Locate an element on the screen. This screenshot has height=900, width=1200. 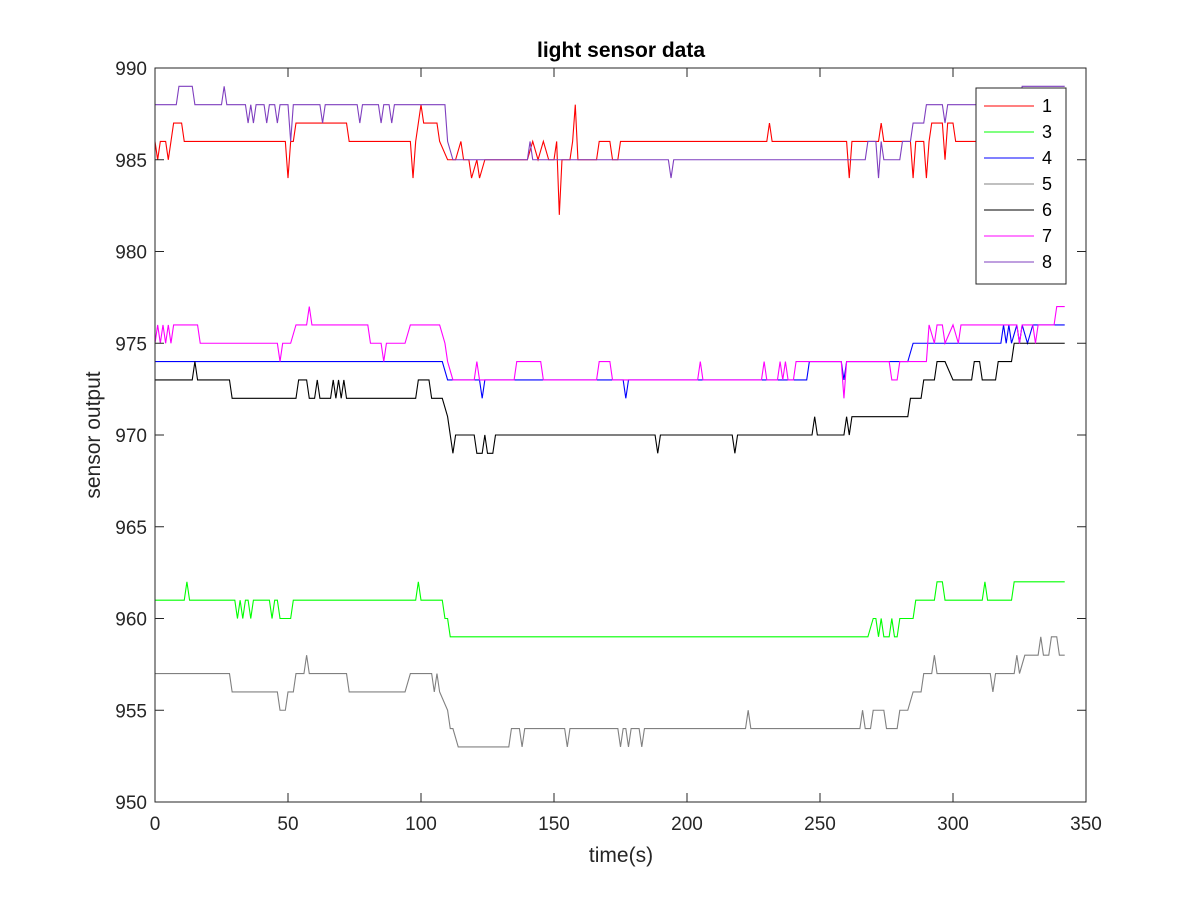
legend-label: 5 is located at coordinates (1047, 184).